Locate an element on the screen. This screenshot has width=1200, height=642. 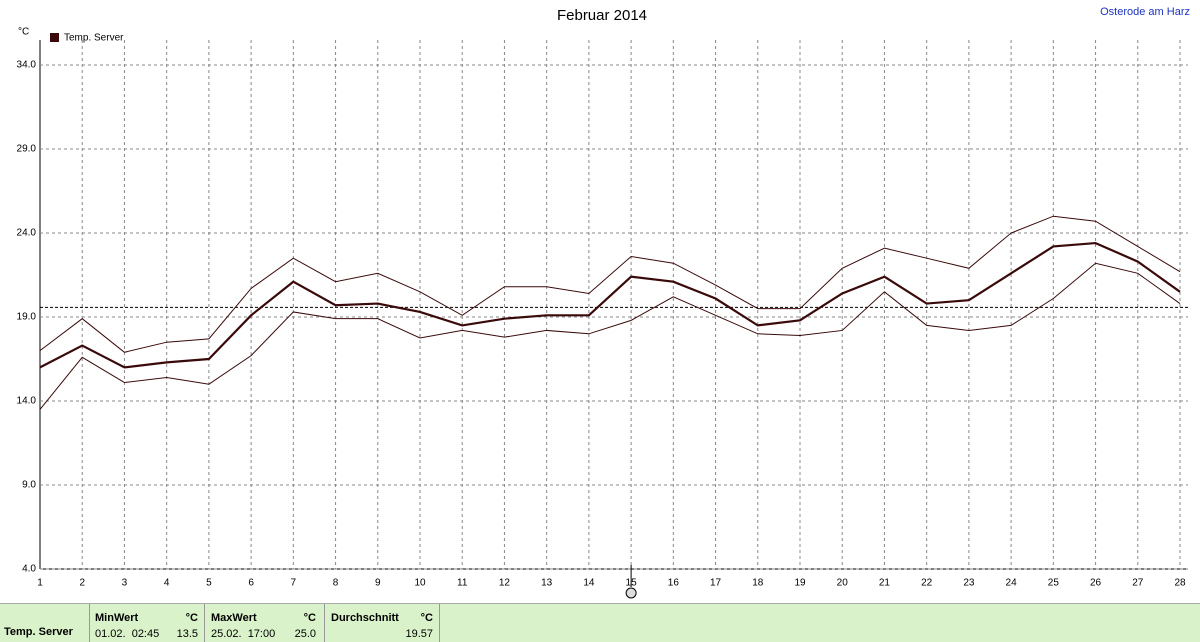
x-tick-label: 14 is located at coordinates (589, 583).